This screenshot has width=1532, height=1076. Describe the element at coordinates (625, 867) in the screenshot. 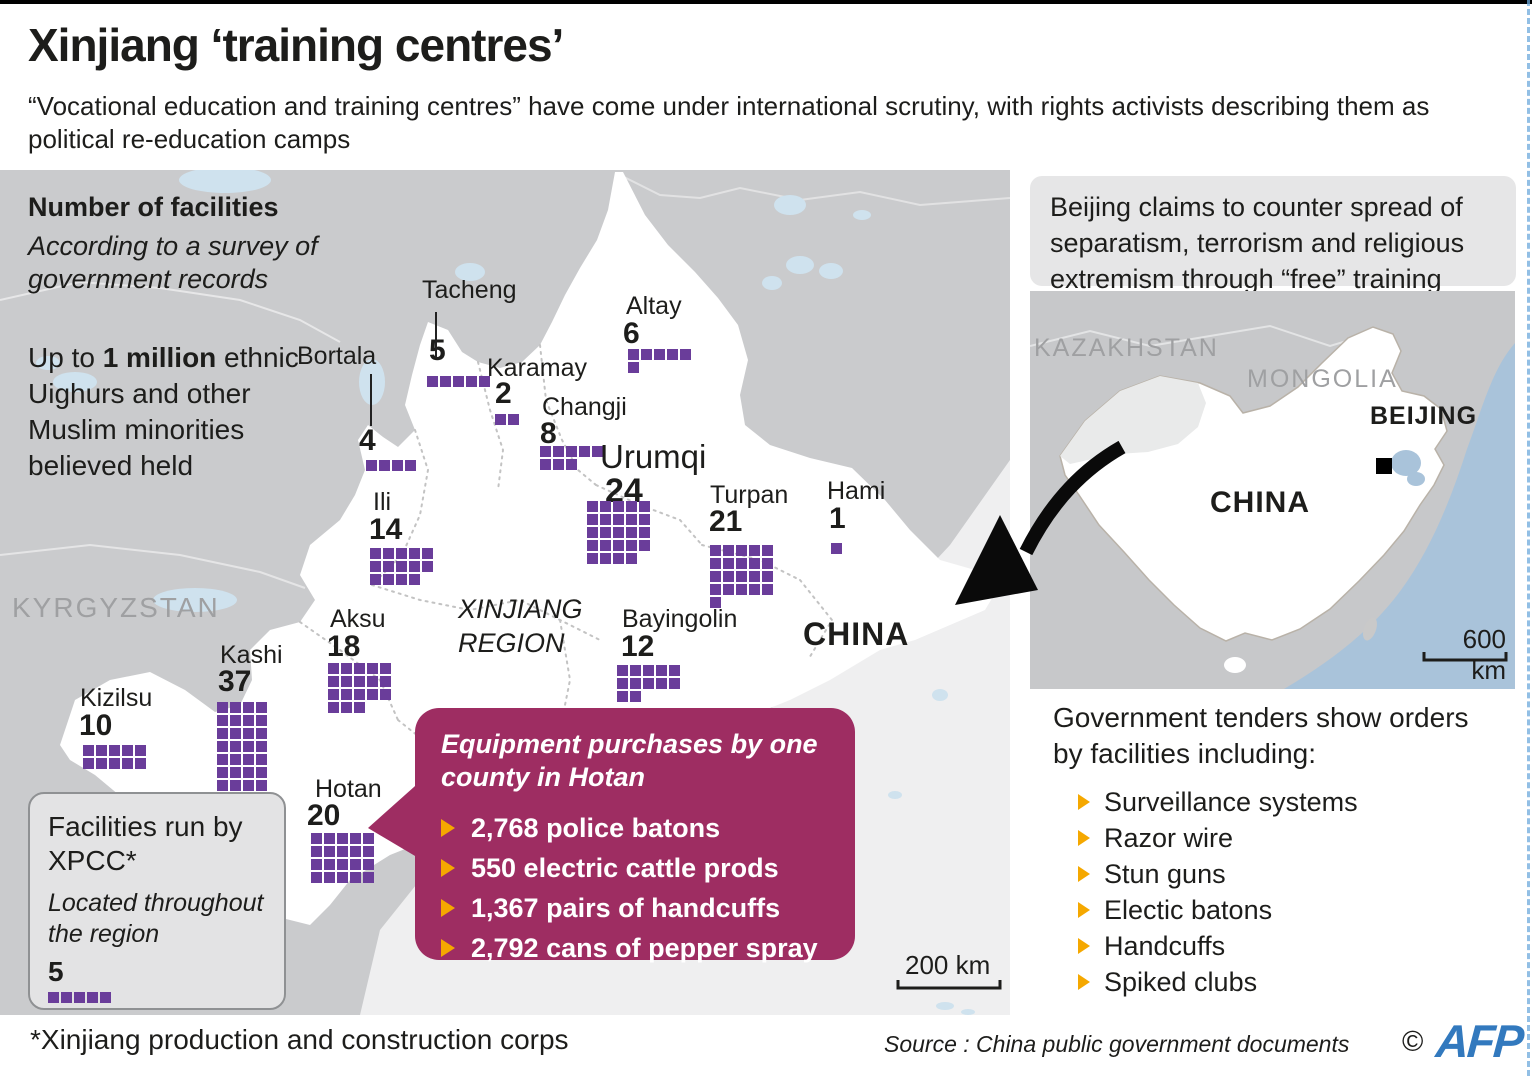

I see `equipment-item-text: 550 electric cattle prods` at that location.